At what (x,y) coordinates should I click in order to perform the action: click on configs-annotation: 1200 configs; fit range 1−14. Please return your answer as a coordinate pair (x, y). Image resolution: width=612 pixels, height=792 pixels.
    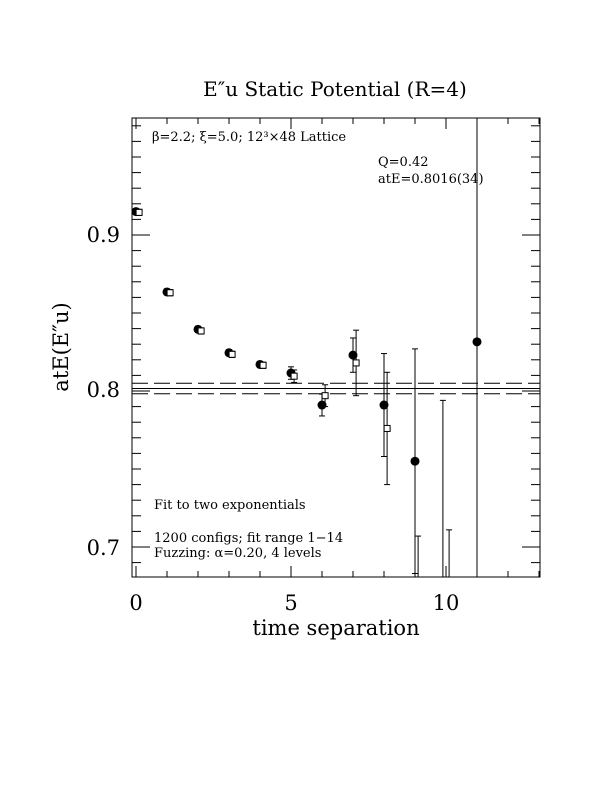
    Looking at the image, I should click on (248, 538).